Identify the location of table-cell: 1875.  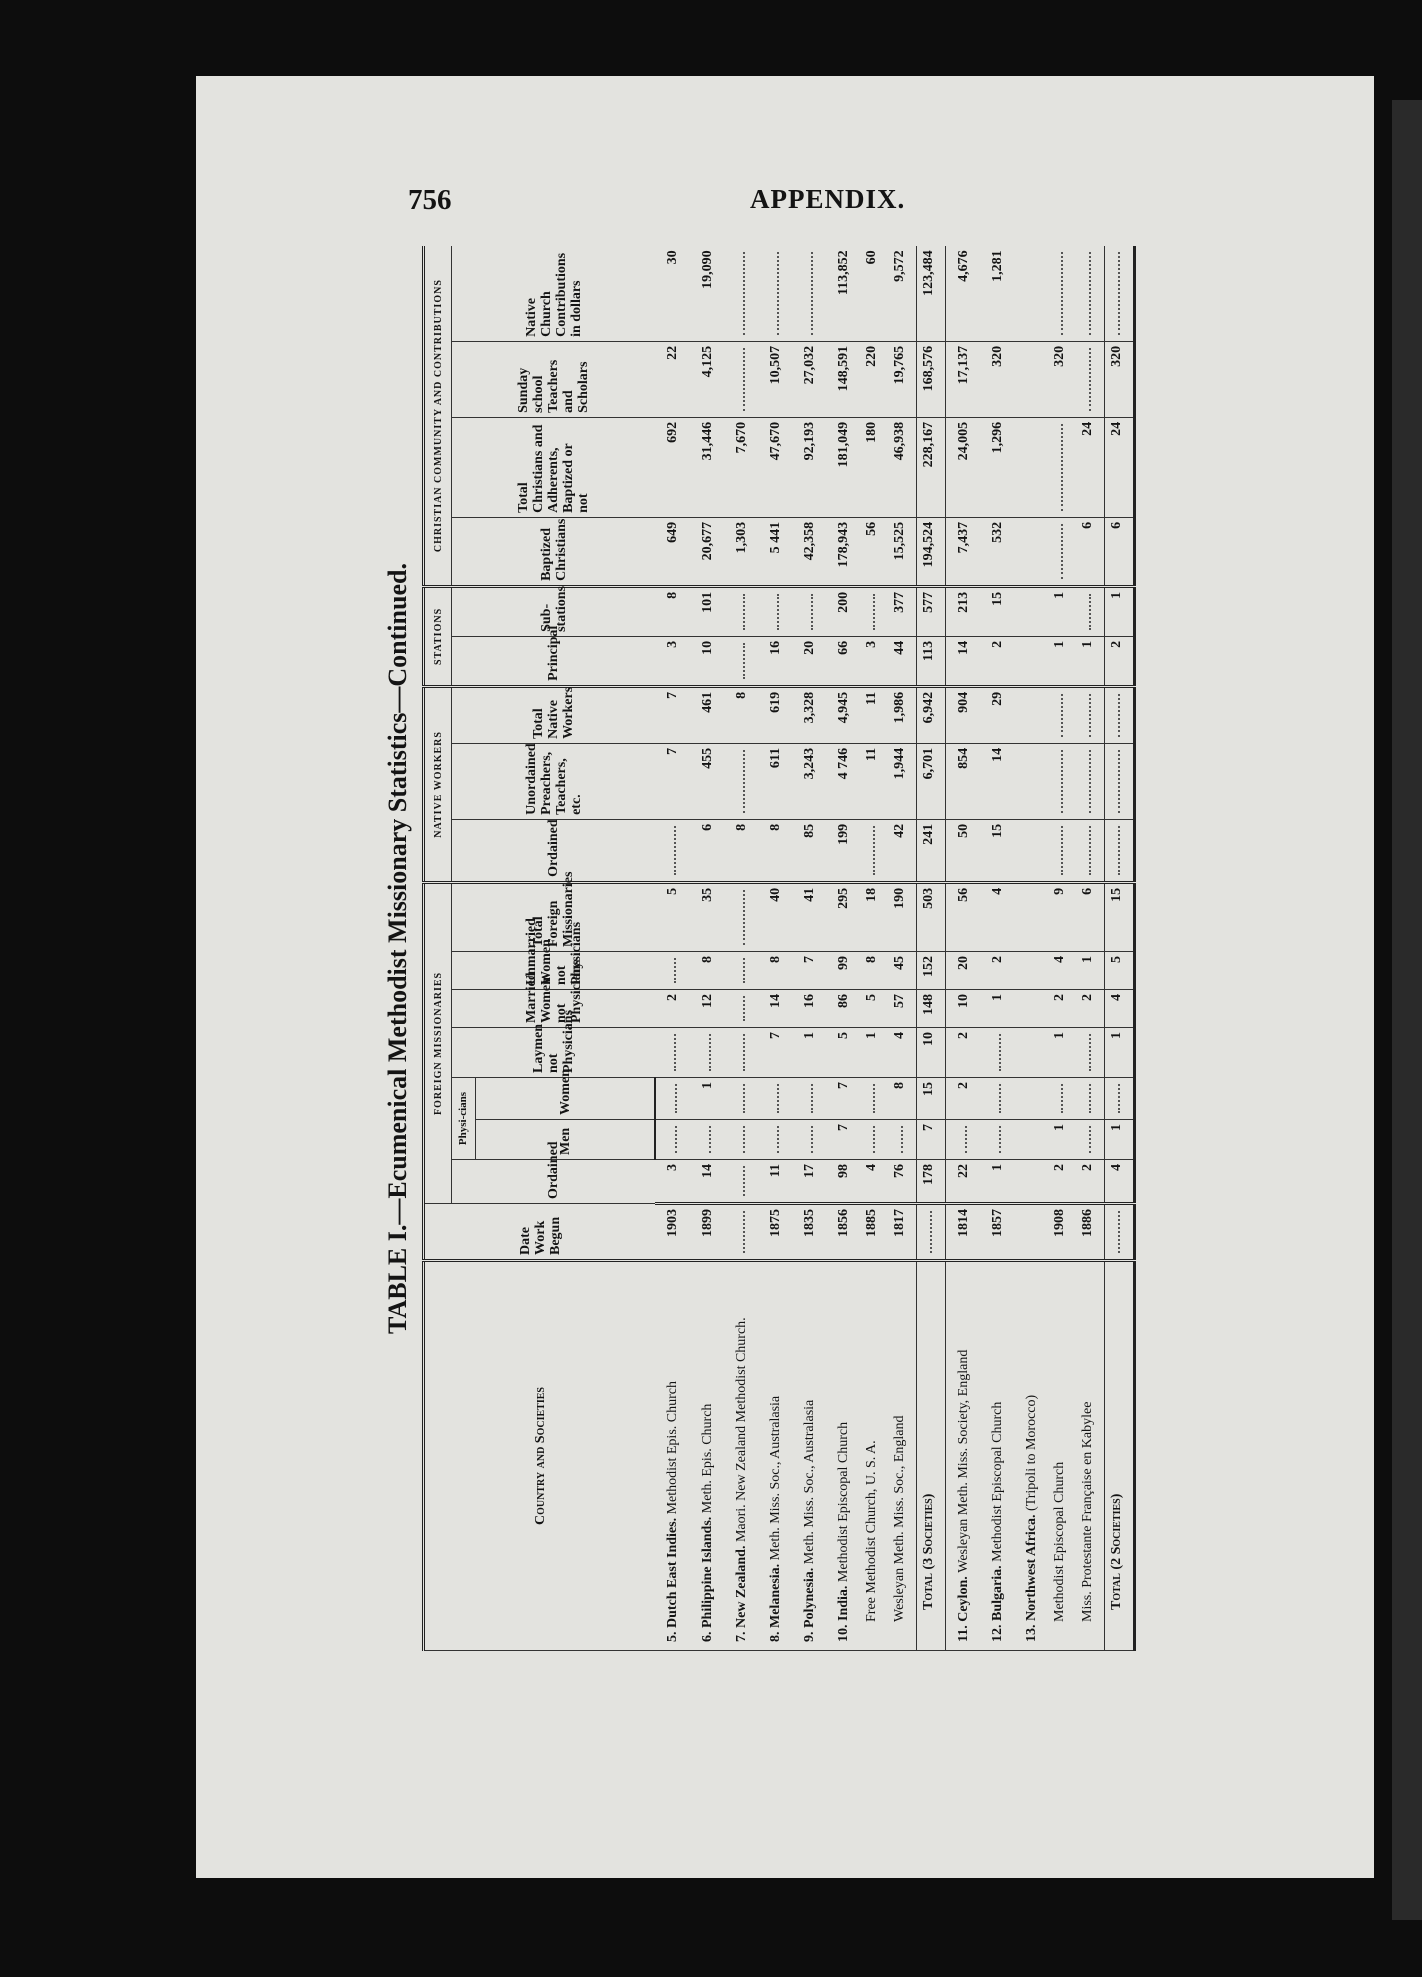
(775, 1232).